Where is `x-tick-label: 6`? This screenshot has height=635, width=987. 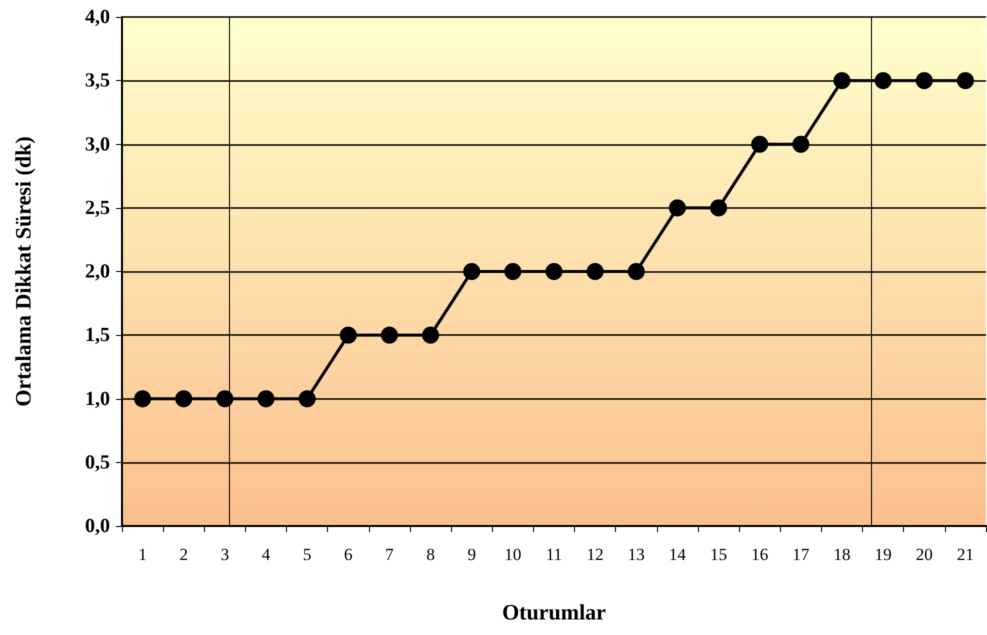 x-tick-label: 6 is located at coordinates (348, 554).